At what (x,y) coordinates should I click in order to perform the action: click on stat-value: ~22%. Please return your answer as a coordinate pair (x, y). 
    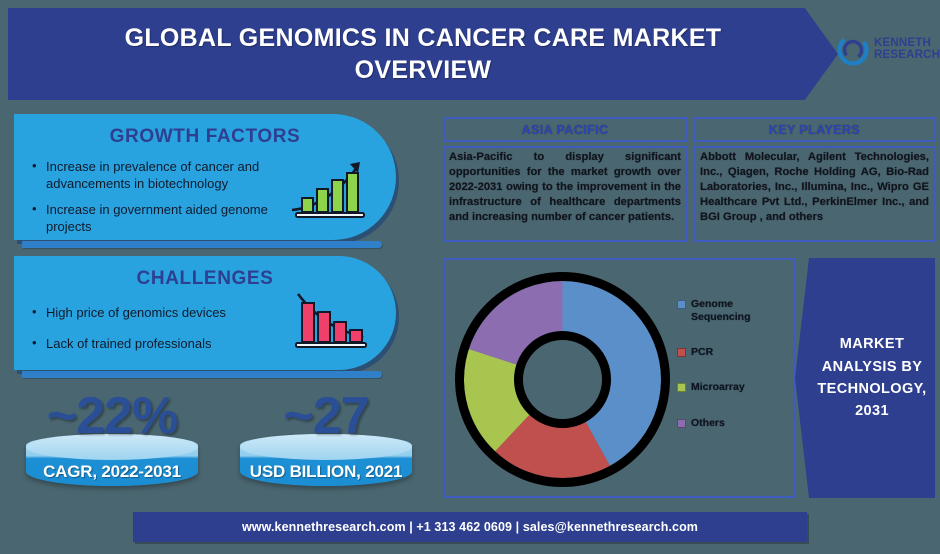
    Looking at the image, I should click on (112, 416).